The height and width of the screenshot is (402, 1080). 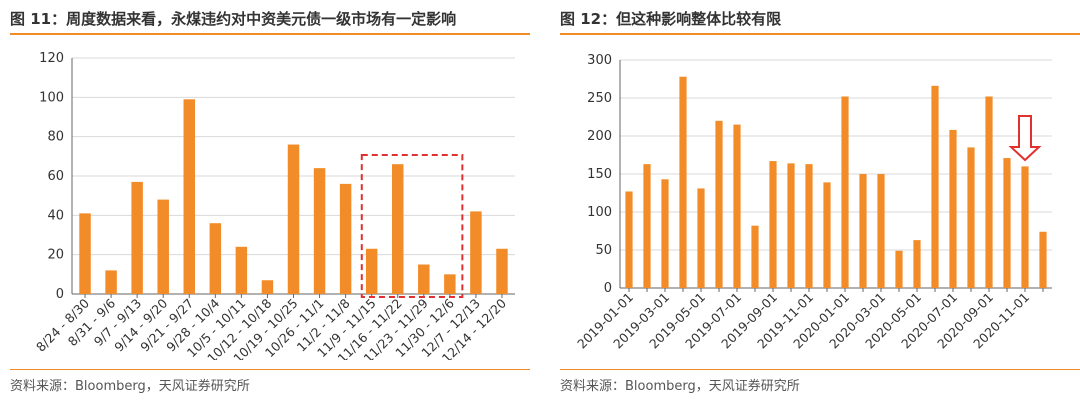 I want to click on y-tick-label: 40, so click(x=55, y=215).